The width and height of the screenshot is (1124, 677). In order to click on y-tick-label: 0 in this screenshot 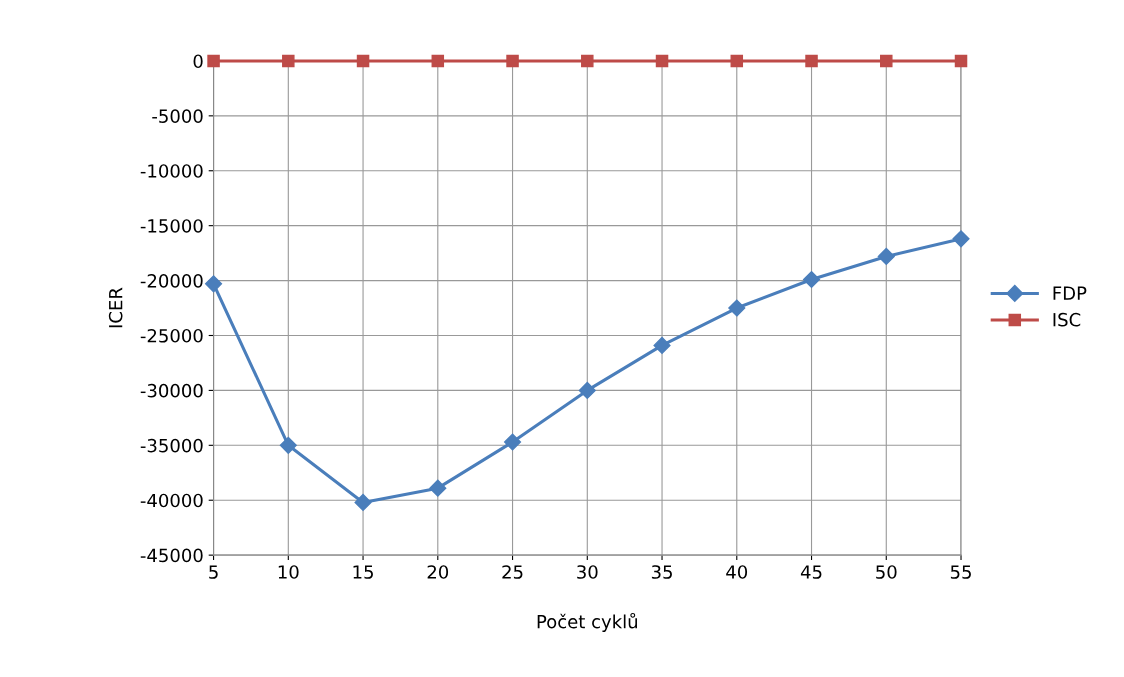, I will do `click(198, 61)`.